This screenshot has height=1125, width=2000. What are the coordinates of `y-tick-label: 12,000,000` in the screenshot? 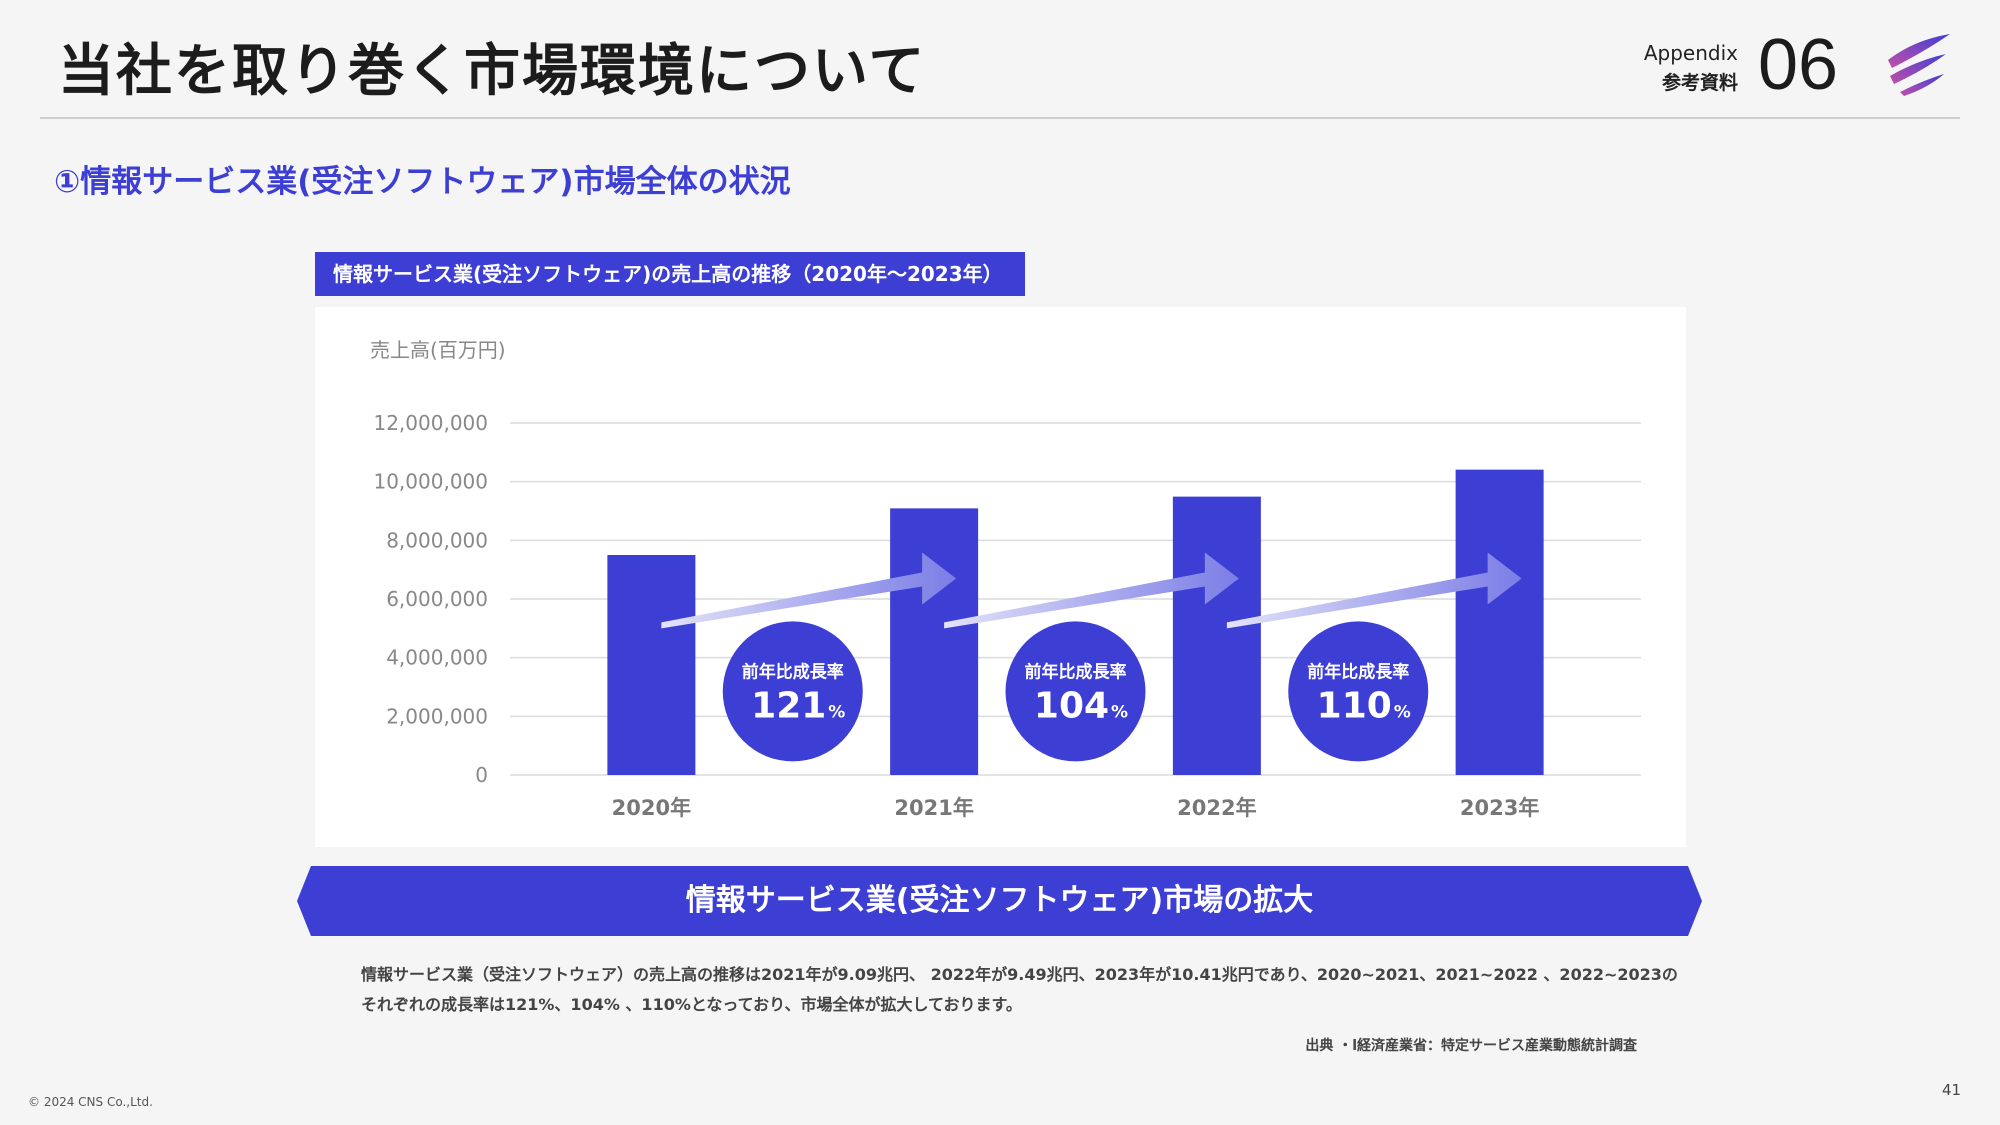 It's located at (430, 423).